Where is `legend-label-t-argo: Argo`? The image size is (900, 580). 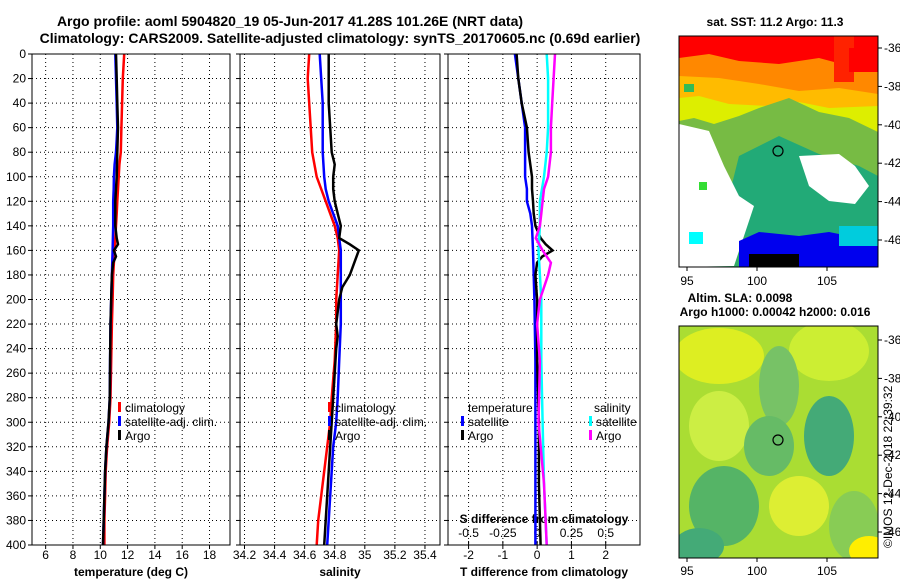 legend-label-t-argo: Argo is located at coordinates (481, 436).